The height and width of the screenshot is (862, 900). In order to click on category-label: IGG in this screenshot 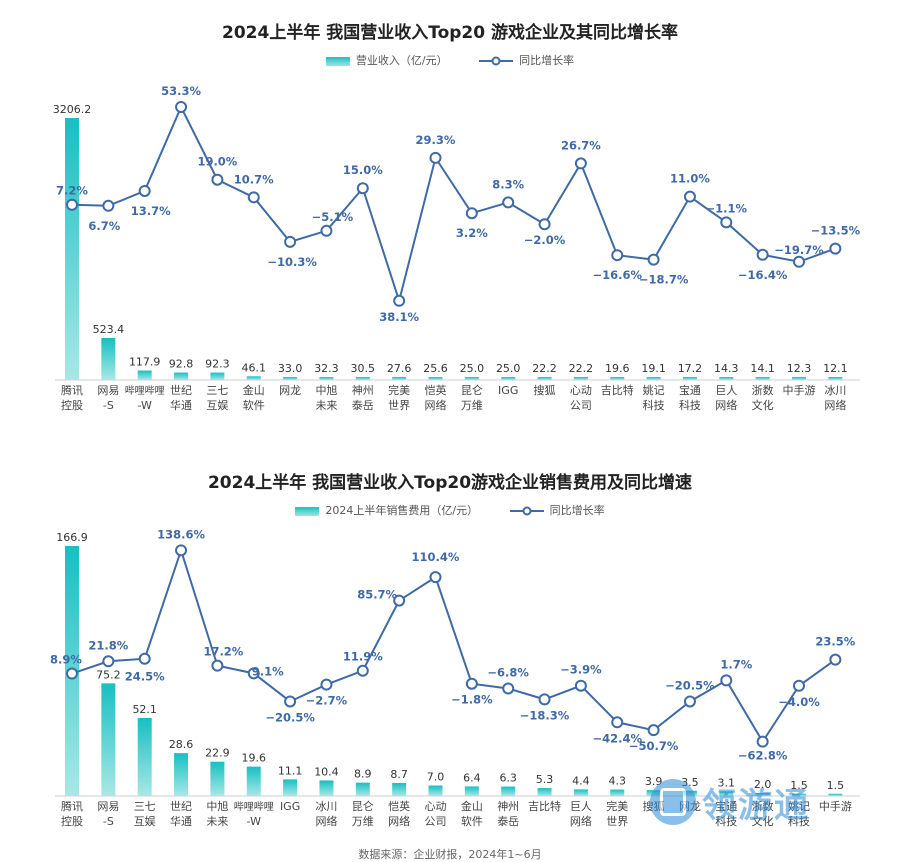, I will do `click(290, 806)`.